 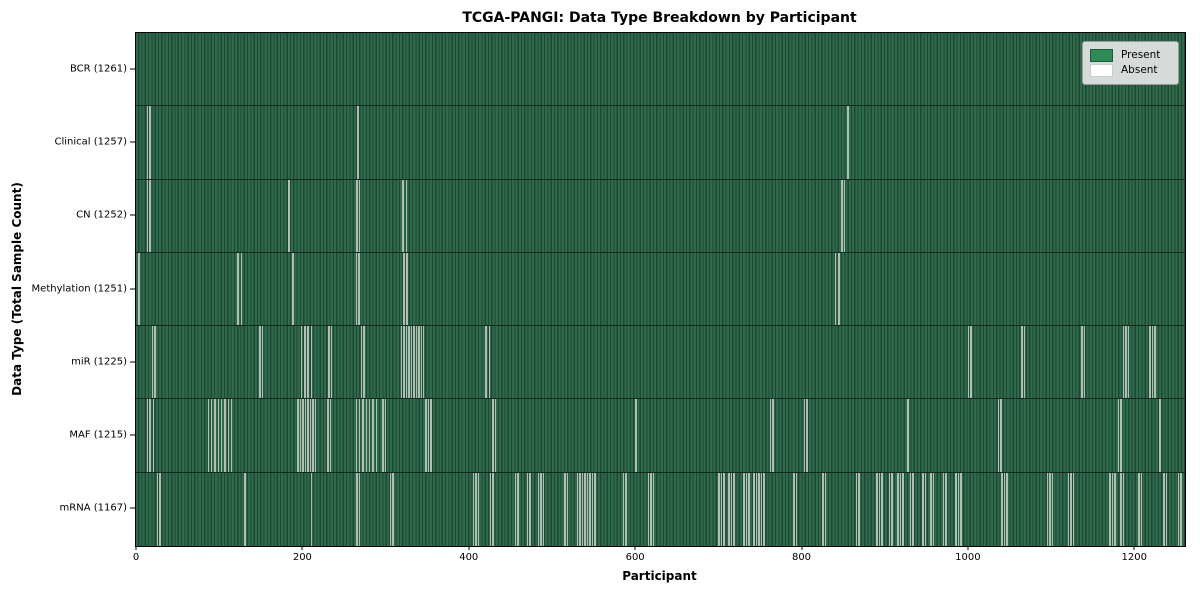 I want to click on y-axis-label: Data Type (Total Sample Count), so click(x=17, y=289).